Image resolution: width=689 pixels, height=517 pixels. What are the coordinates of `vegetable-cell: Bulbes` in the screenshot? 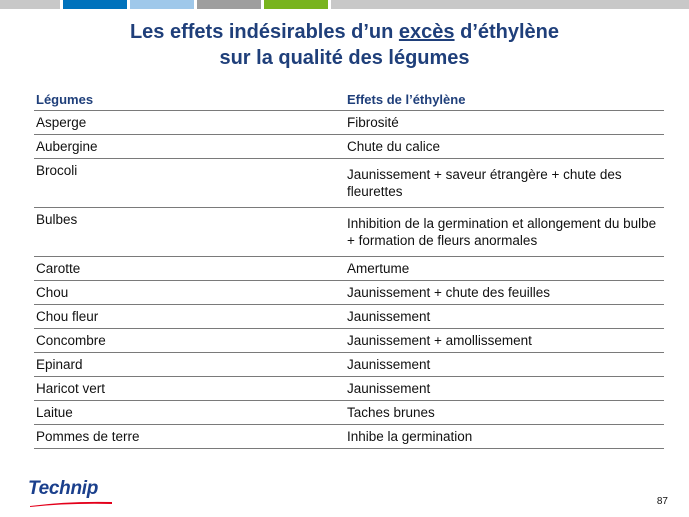 It's located at (189, 232).